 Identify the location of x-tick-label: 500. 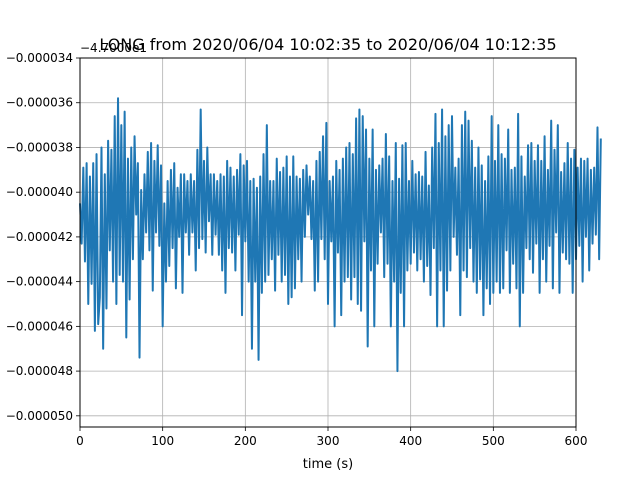
(493, 441).